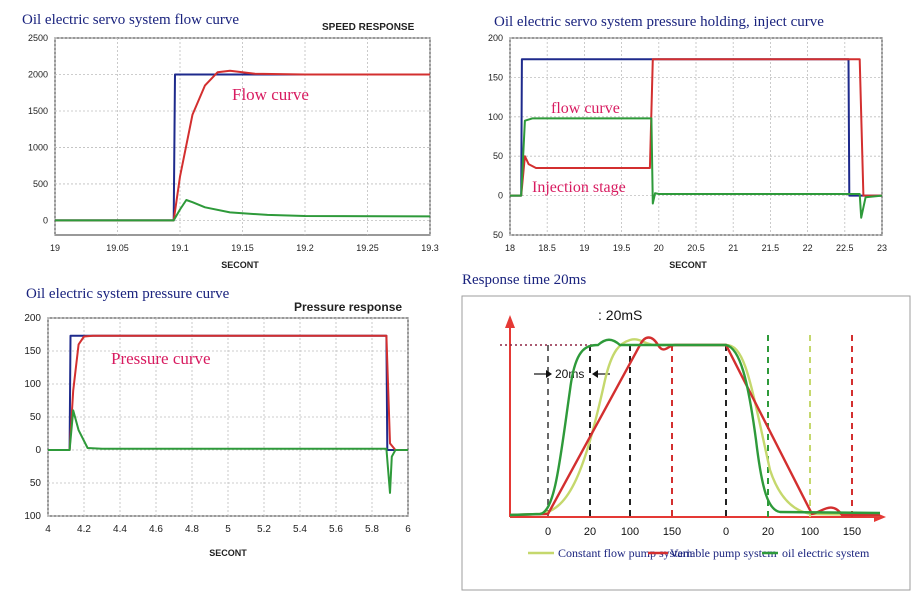 This screenshot has height=599, width=923. I want to click on flow-x-tick: 19, so click(55, 248).